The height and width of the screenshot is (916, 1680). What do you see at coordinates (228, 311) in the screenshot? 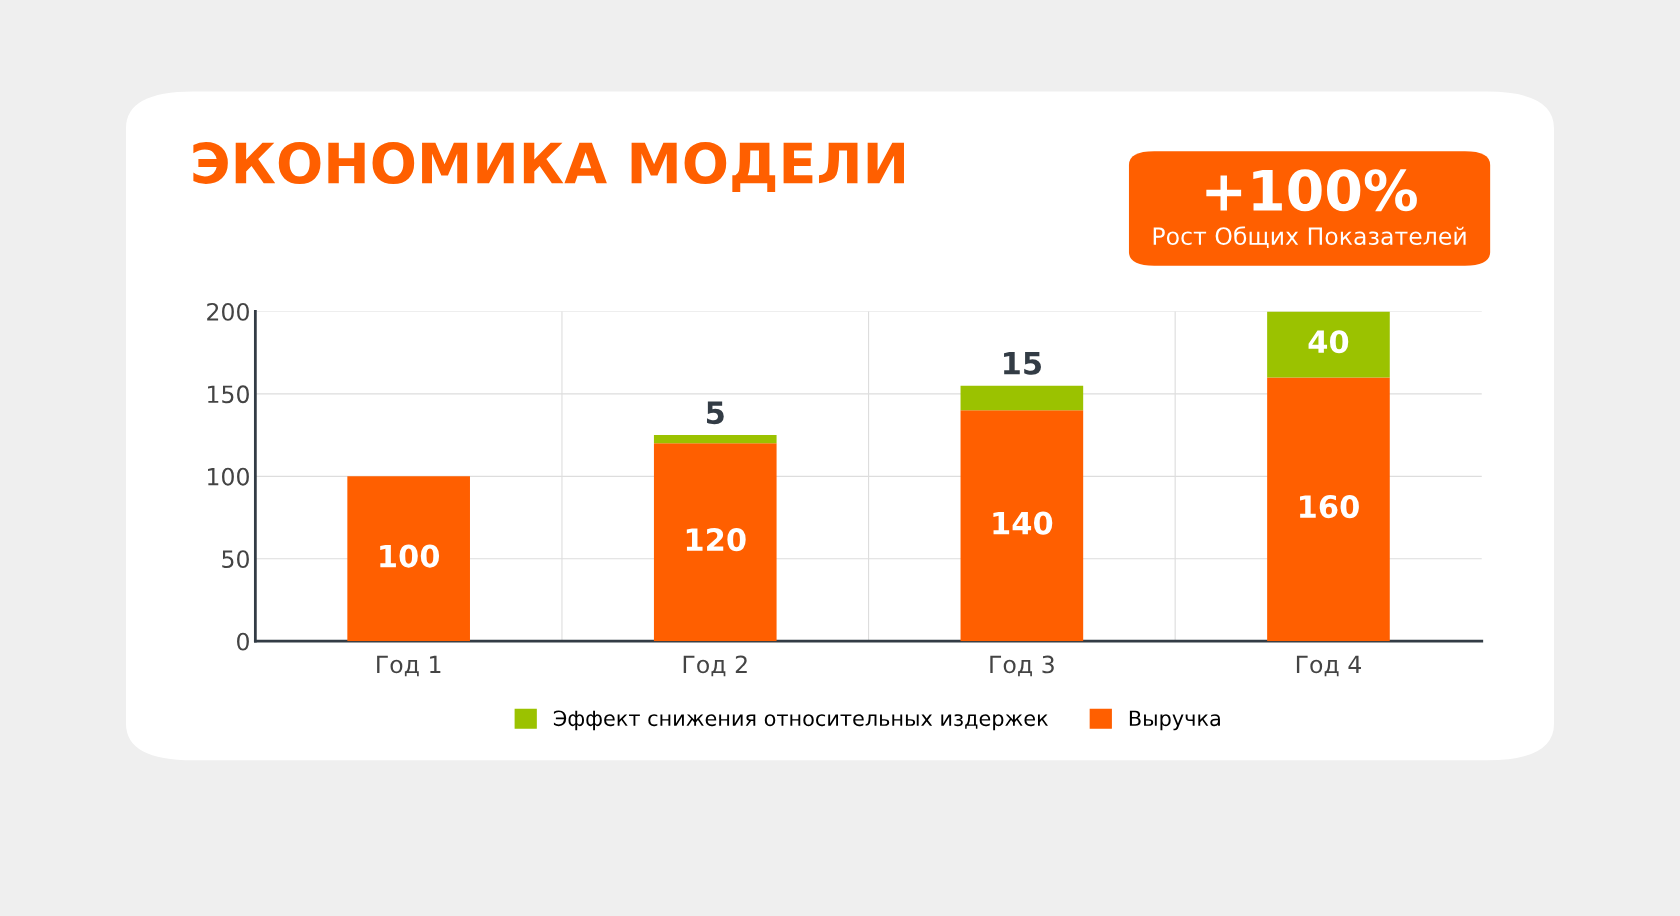
I see `y-tick-label: 200` at bounding box center [228, 311].